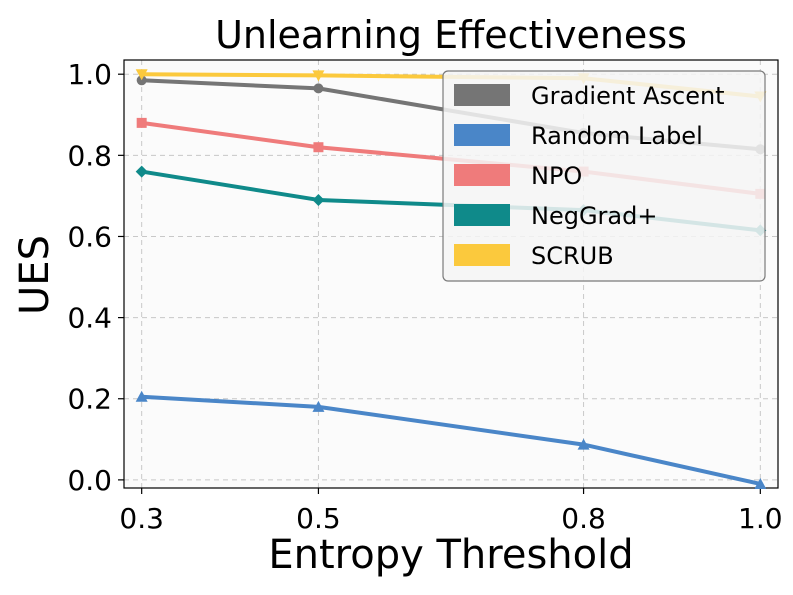 The width and height of the screenshot is (793, 595). Describe the element at coordinates (89, 318) in the screenshot. I see `y-tick-label: 0.4` at that location.